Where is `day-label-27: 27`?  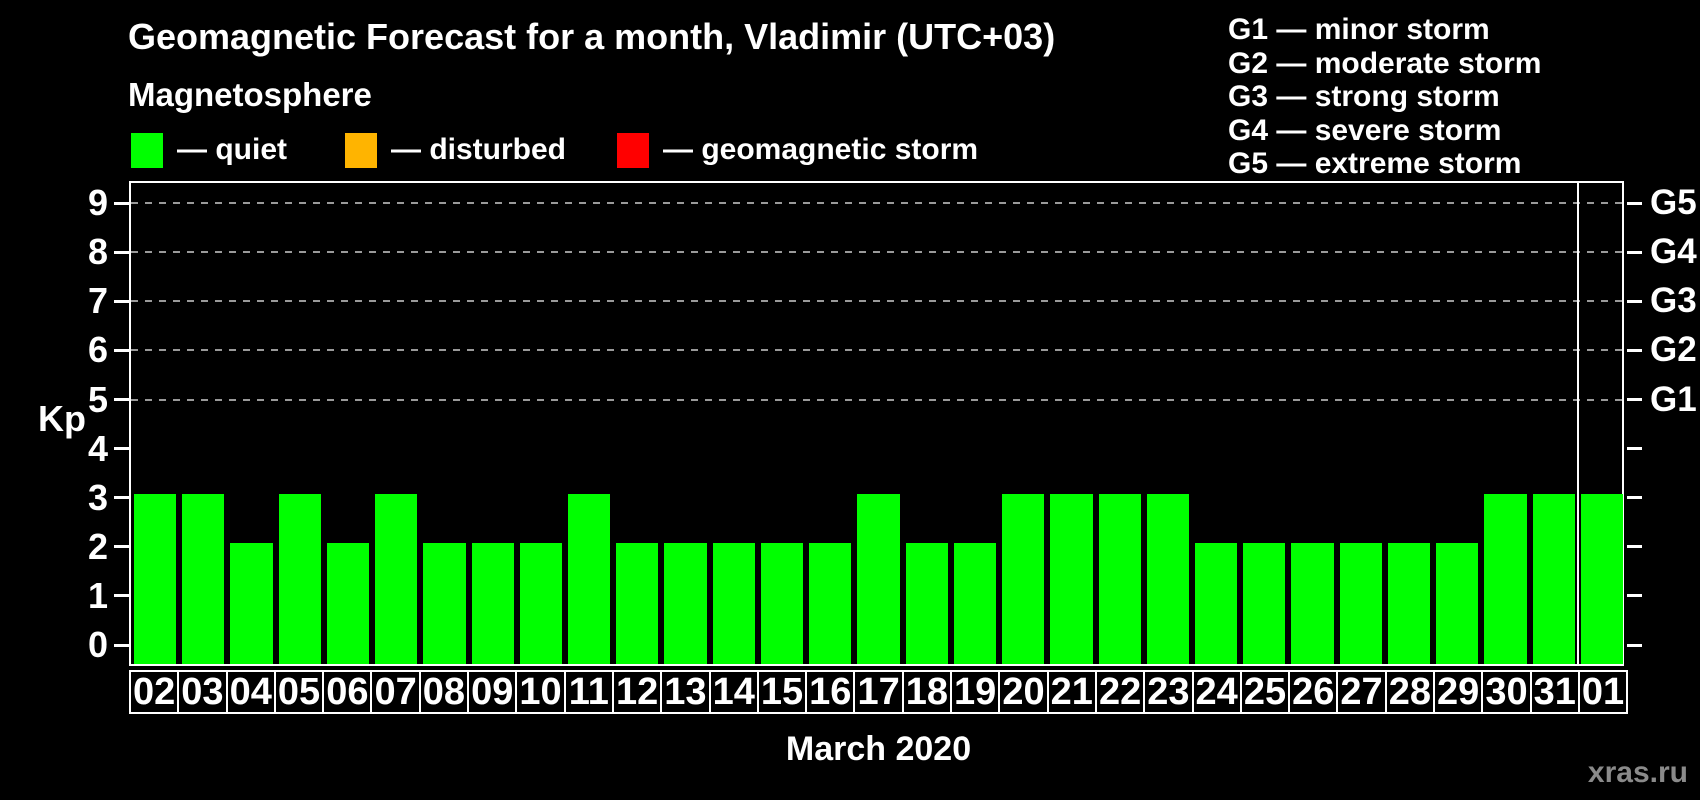
day-label-27: 27 is located at coordinates (1361, 692).